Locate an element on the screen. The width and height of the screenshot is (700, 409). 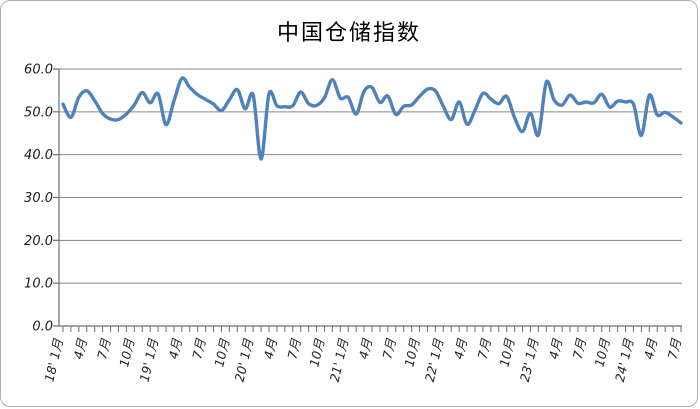
y-axis-label: 0.0 is located at coordinates (42, 327).